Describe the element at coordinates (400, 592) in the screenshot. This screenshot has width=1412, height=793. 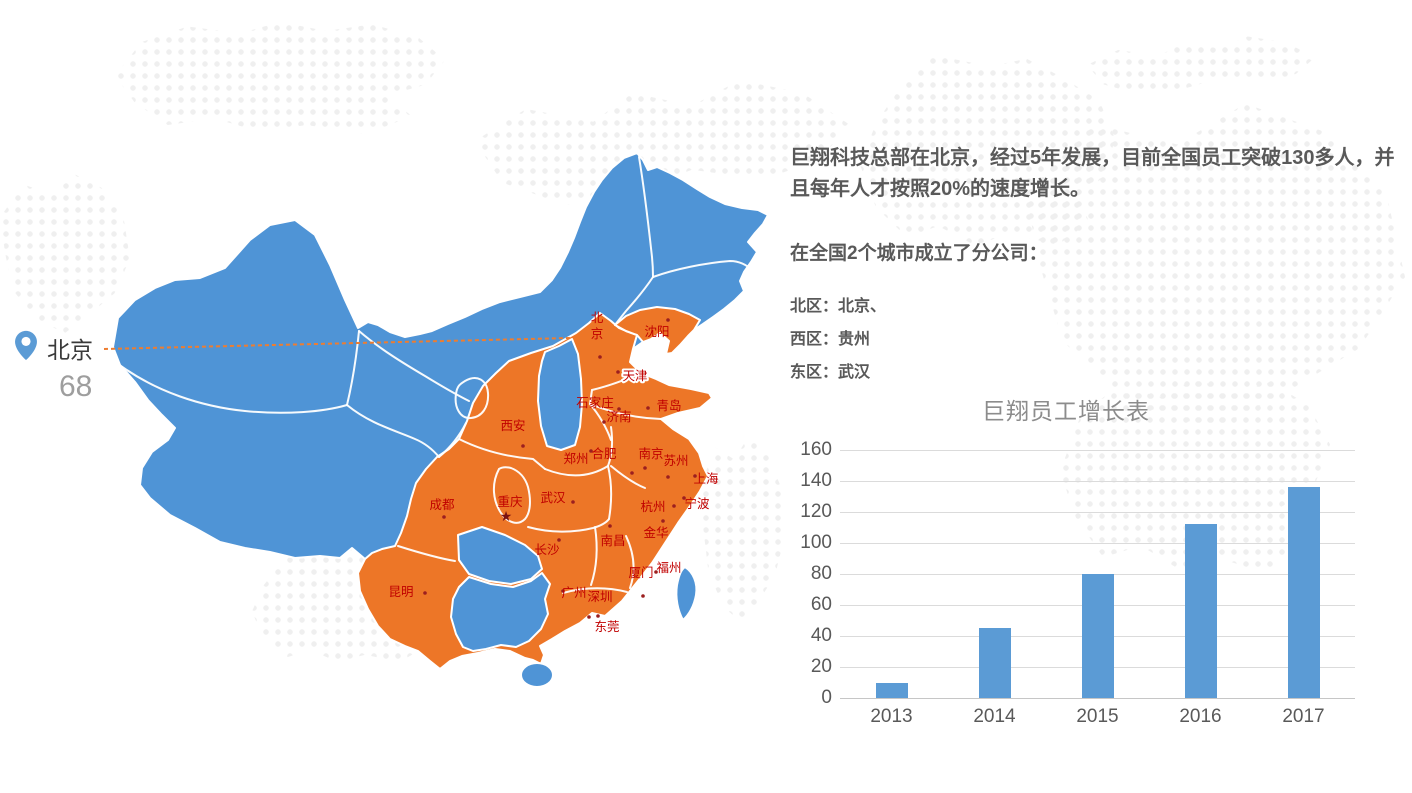
I see `city-label-昆明: 昆明` at that location.